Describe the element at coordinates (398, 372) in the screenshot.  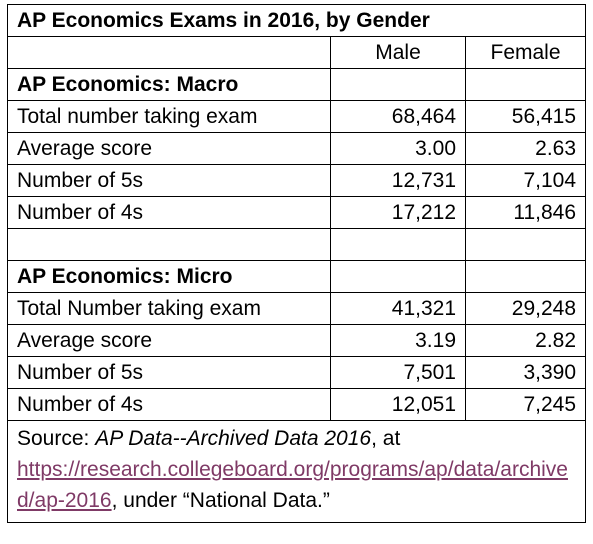
I see `male-value: 7,501` at that location.